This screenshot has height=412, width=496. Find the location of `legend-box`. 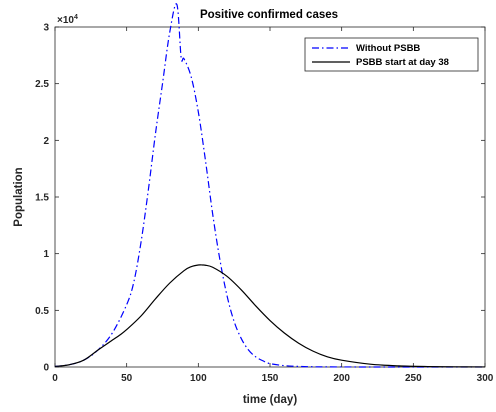

legend-box is located at coordinates (391, 54).